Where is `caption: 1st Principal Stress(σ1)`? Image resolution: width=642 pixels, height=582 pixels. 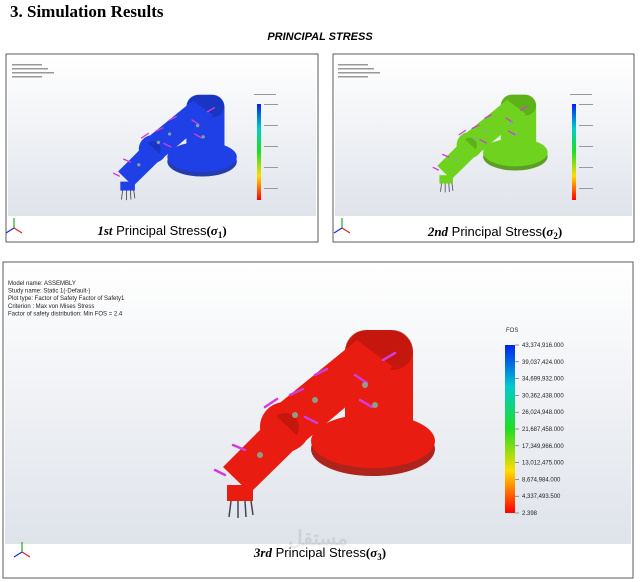
caption: 1st Principal Stress(σ1) is located at coordinates (161, 231).